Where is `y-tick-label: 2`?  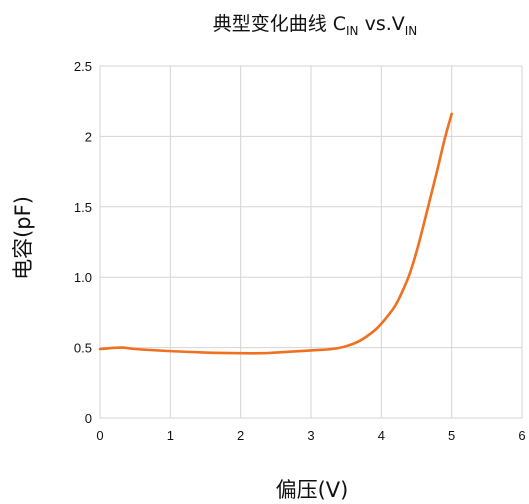
y-tick-label: 2 is located at coordinates (88, 136).